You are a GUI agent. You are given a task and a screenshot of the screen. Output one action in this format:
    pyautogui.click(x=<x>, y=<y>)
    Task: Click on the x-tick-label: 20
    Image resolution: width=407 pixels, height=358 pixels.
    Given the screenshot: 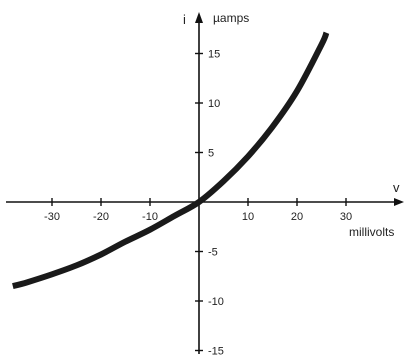 What is the action you would take?
    pyautogui.click(x=297, y=217)
    